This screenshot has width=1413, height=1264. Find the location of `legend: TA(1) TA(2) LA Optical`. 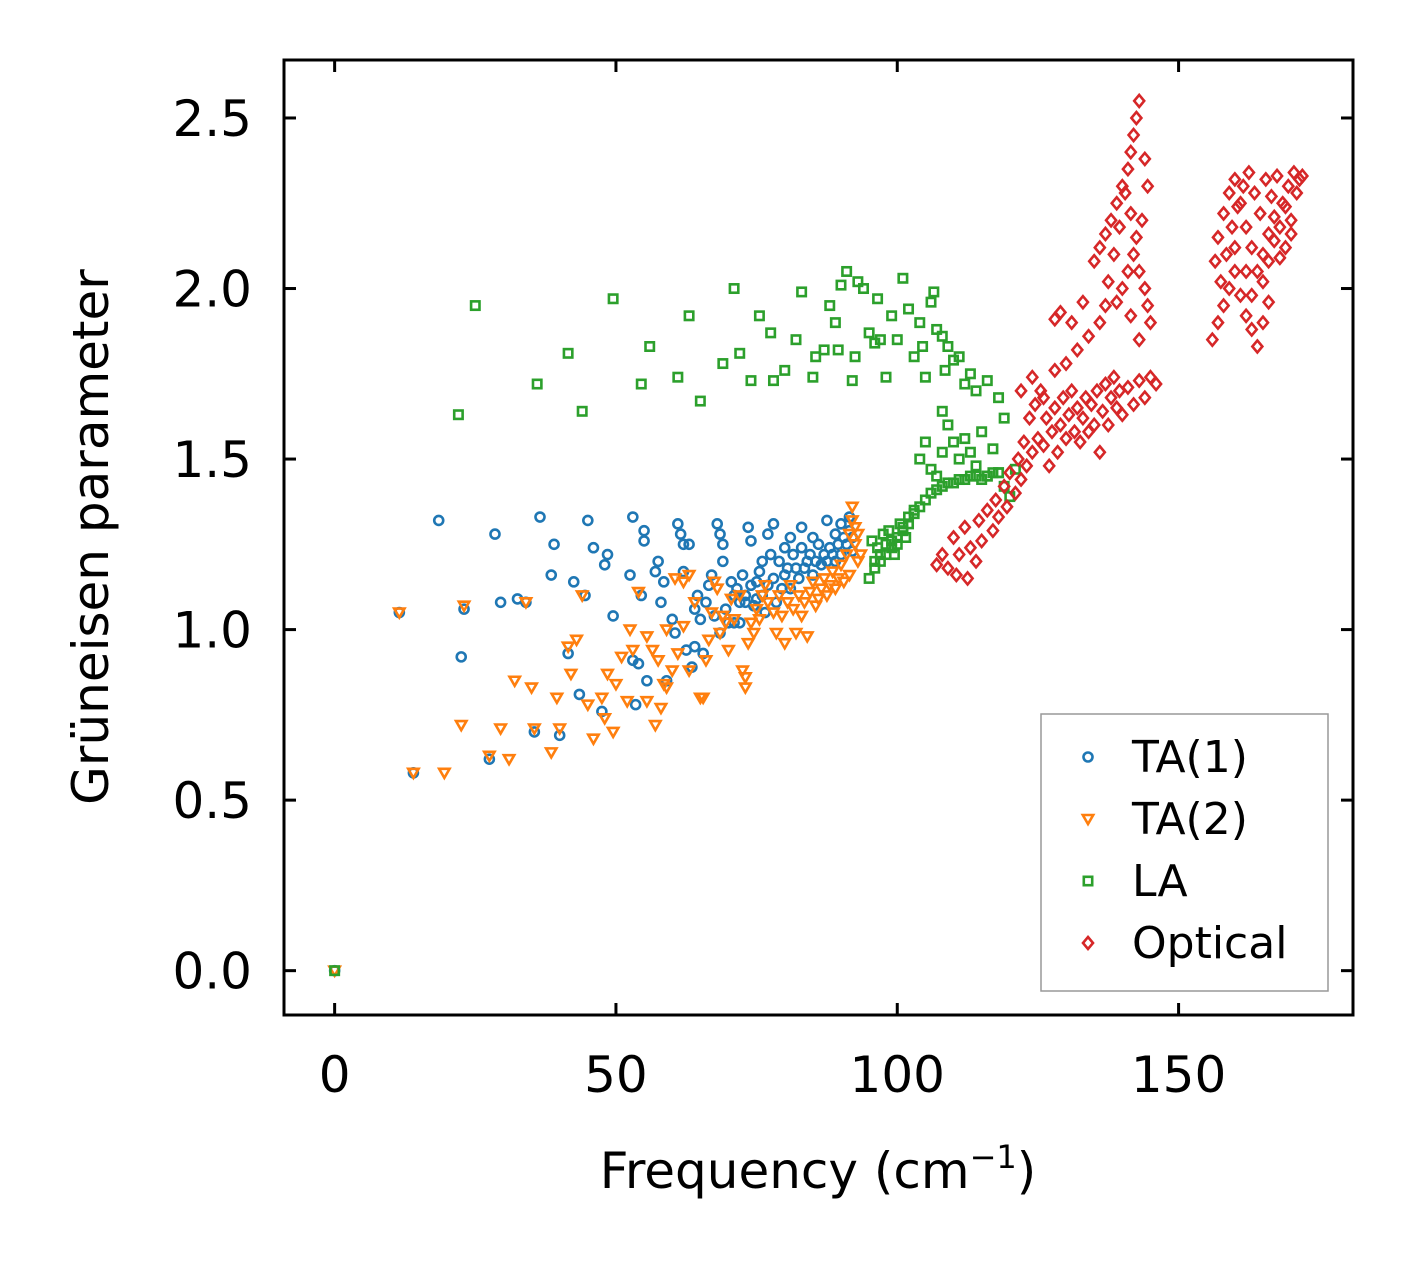

legend: TA(1) TA(2) LA Optical is located at coordinates (1184, 852).